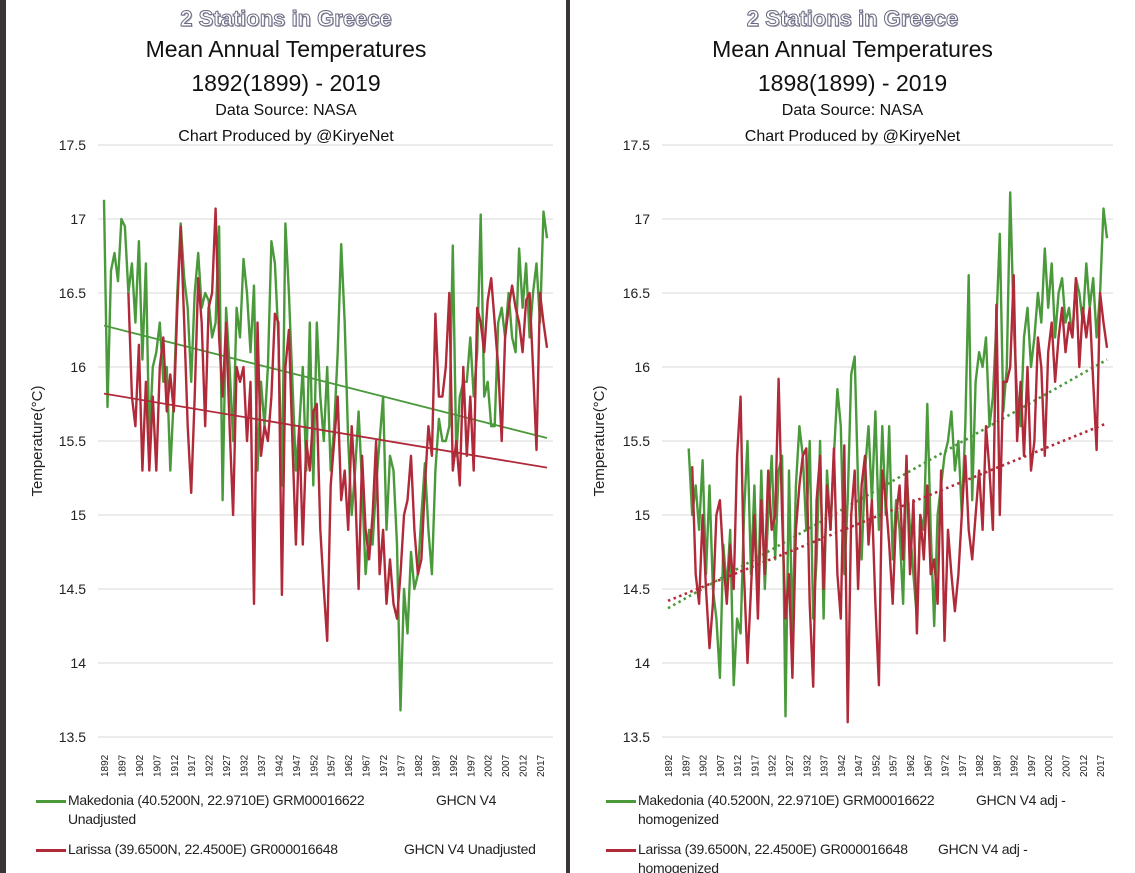  I want to click on legend-source: GHCN V4 Unadjusted, so click(470, 849).